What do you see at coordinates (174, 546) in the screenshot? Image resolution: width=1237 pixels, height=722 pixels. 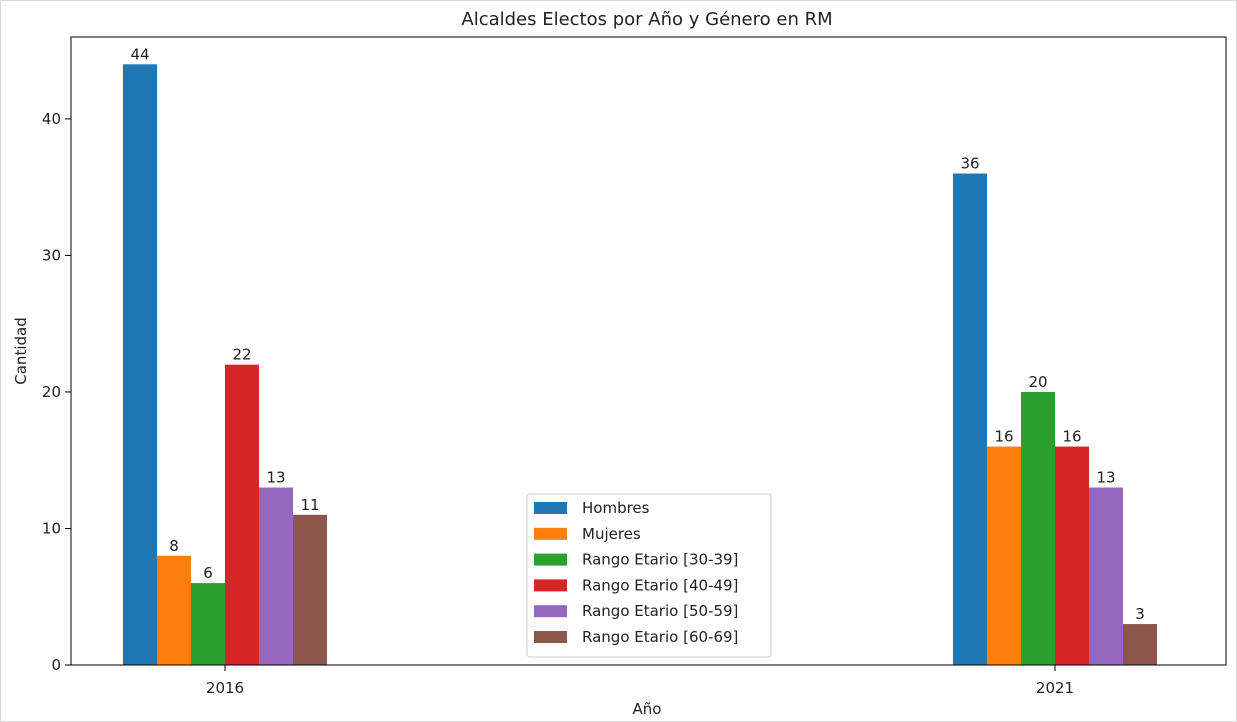 I see `bar-value-label: 8` at bounding box center [174, 546].